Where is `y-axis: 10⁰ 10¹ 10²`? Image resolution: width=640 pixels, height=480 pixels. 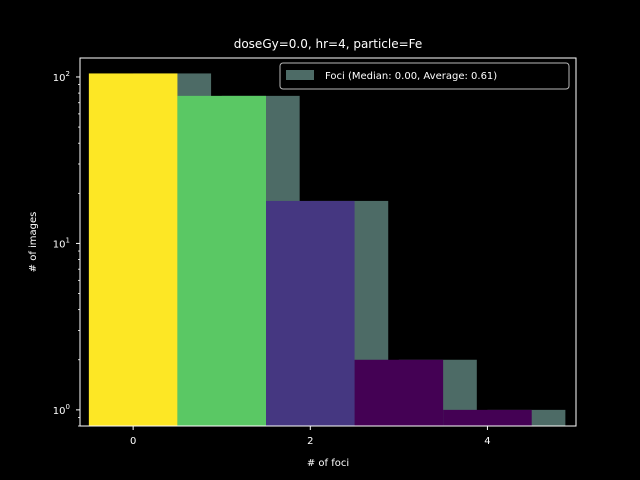
y-axis: 10⁰ 10¹ 10² is located at coordinates (66, 248).